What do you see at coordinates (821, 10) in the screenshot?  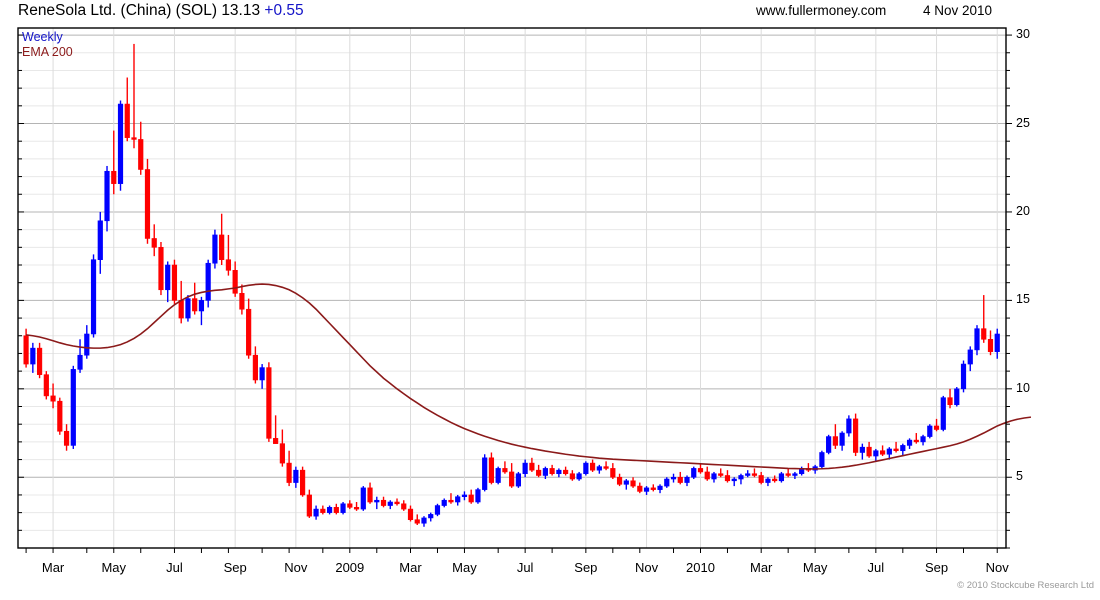 I see `website-label: www.fullermoney.com` at bounding box center [821, 10].